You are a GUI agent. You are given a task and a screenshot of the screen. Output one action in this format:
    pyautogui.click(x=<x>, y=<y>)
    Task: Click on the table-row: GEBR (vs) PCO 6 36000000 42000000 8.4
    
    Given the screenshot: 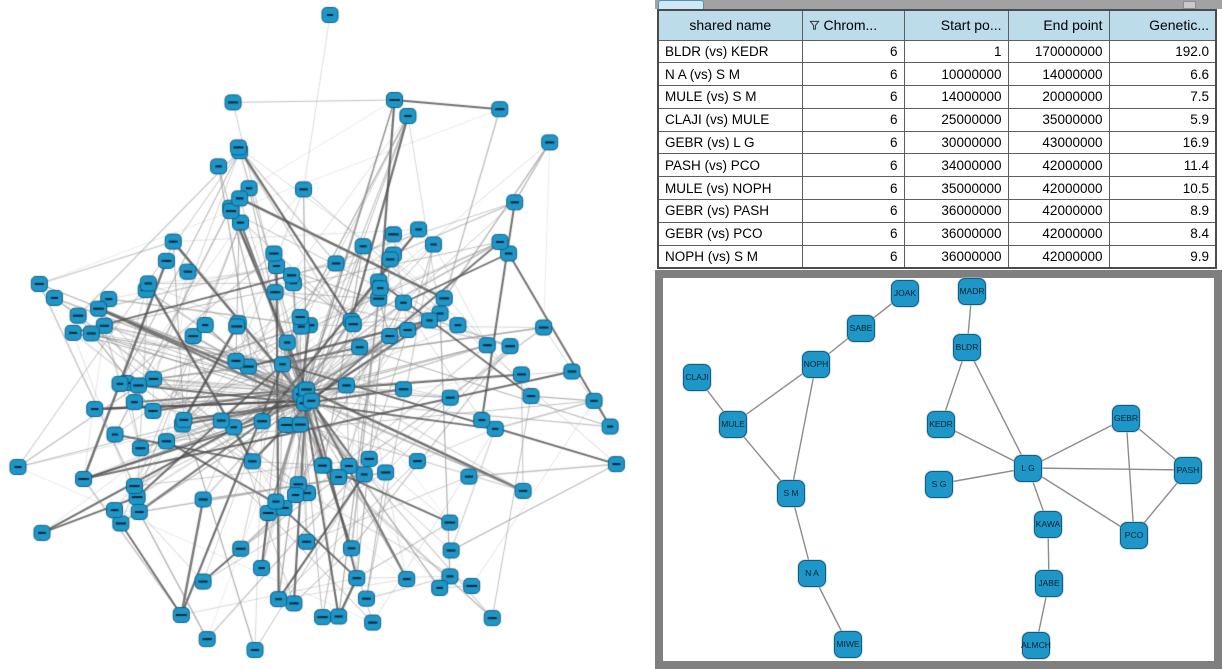 What is the action you would take?
    pyautogui.click(x=937, y=233)
    